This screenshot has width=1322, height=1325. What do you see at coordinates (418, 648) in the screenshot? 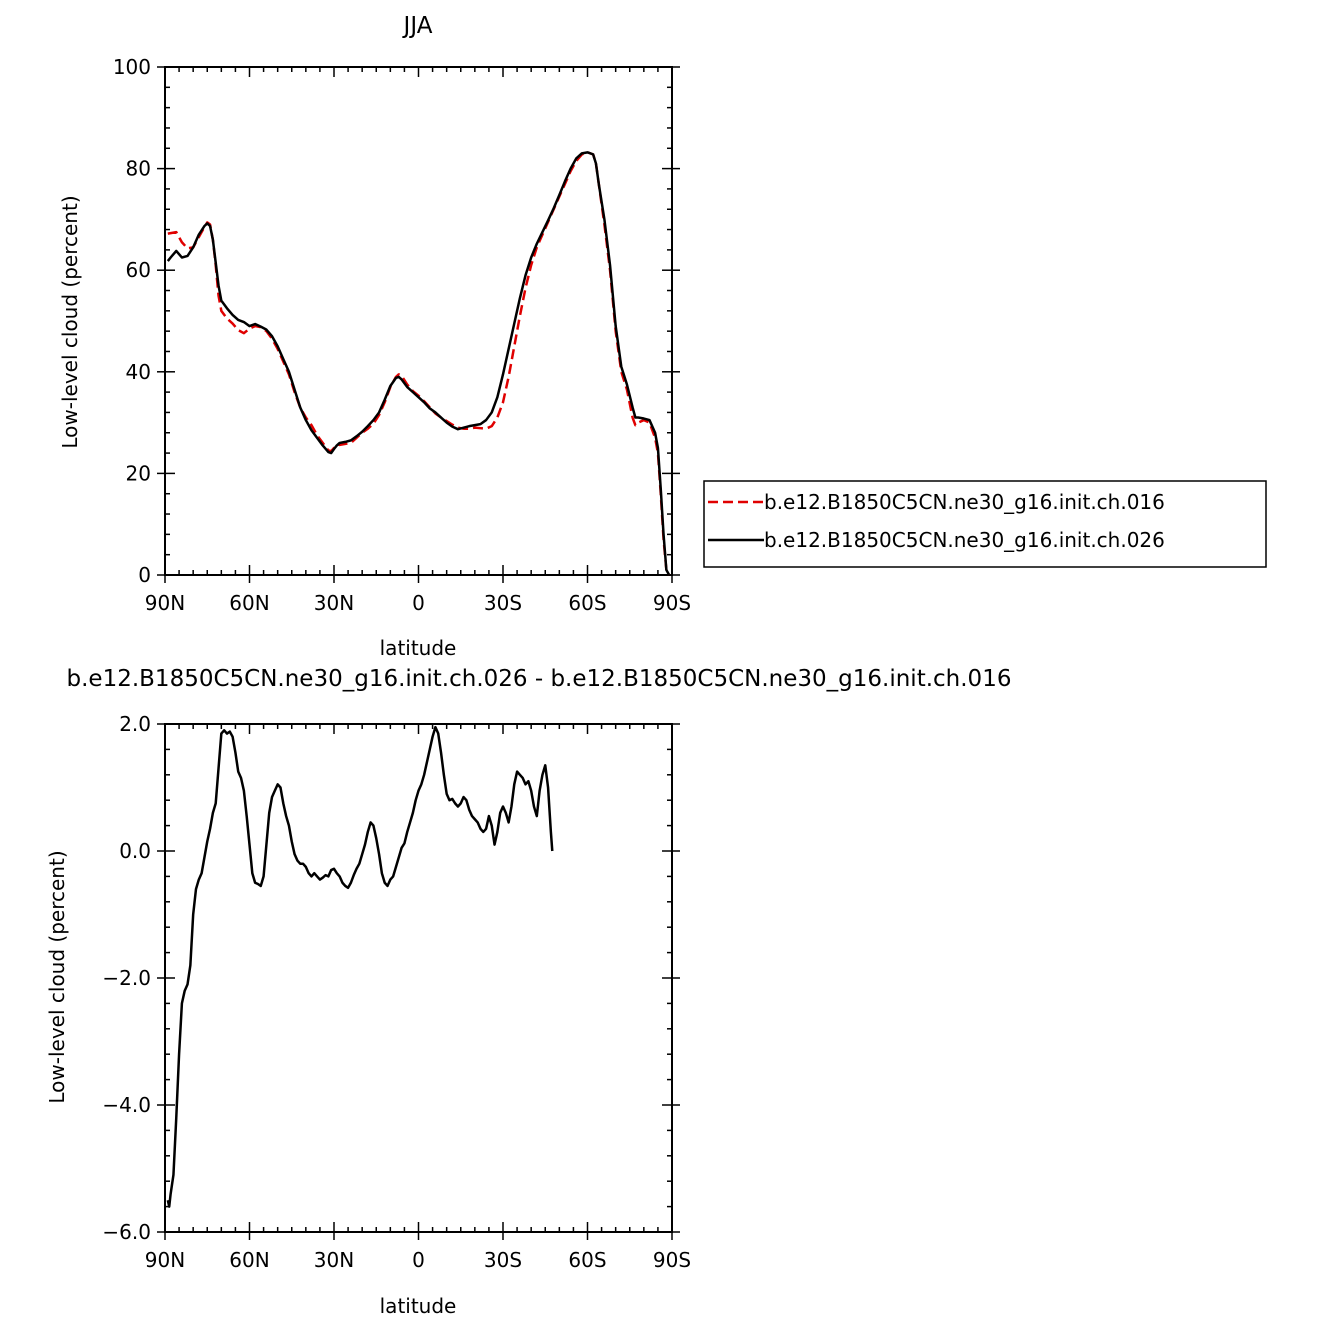
I see `x-axis-label-top: latitude` at bounding box center [418, 648].